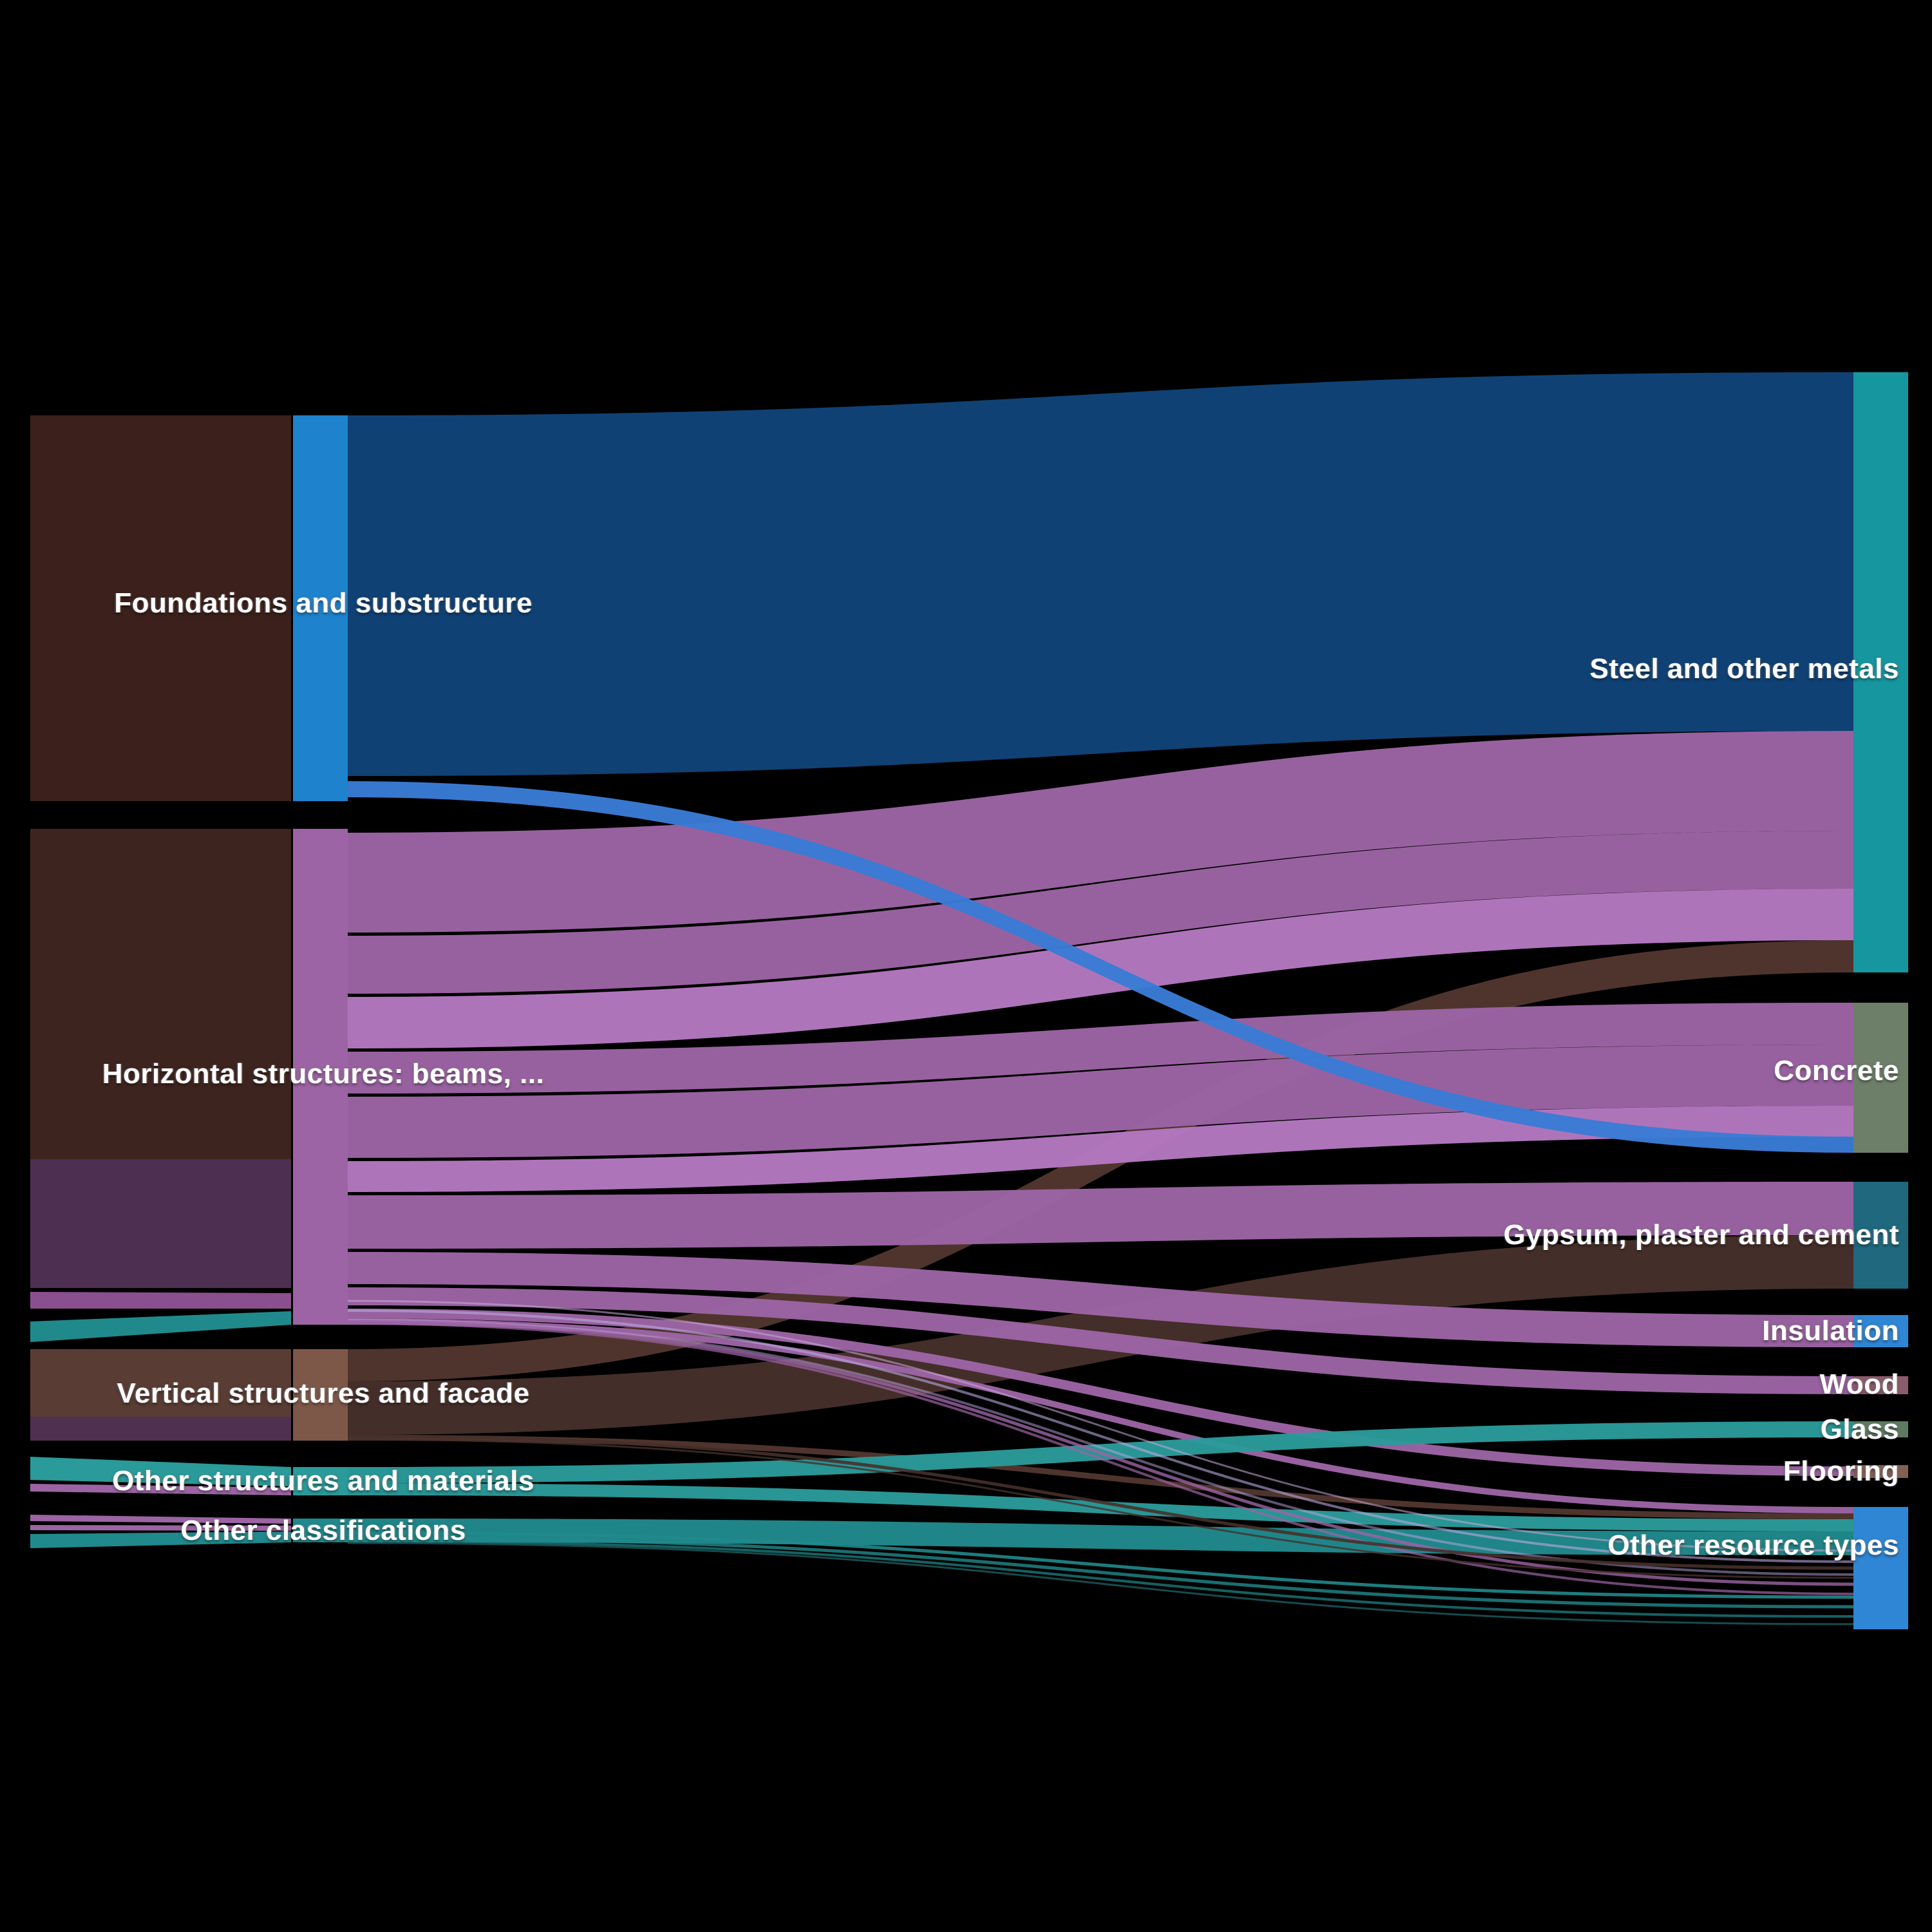 This screenshot has height=1932, width=1932. I want to click on node-label-concrete: Concrete, so click(1836, 1070).